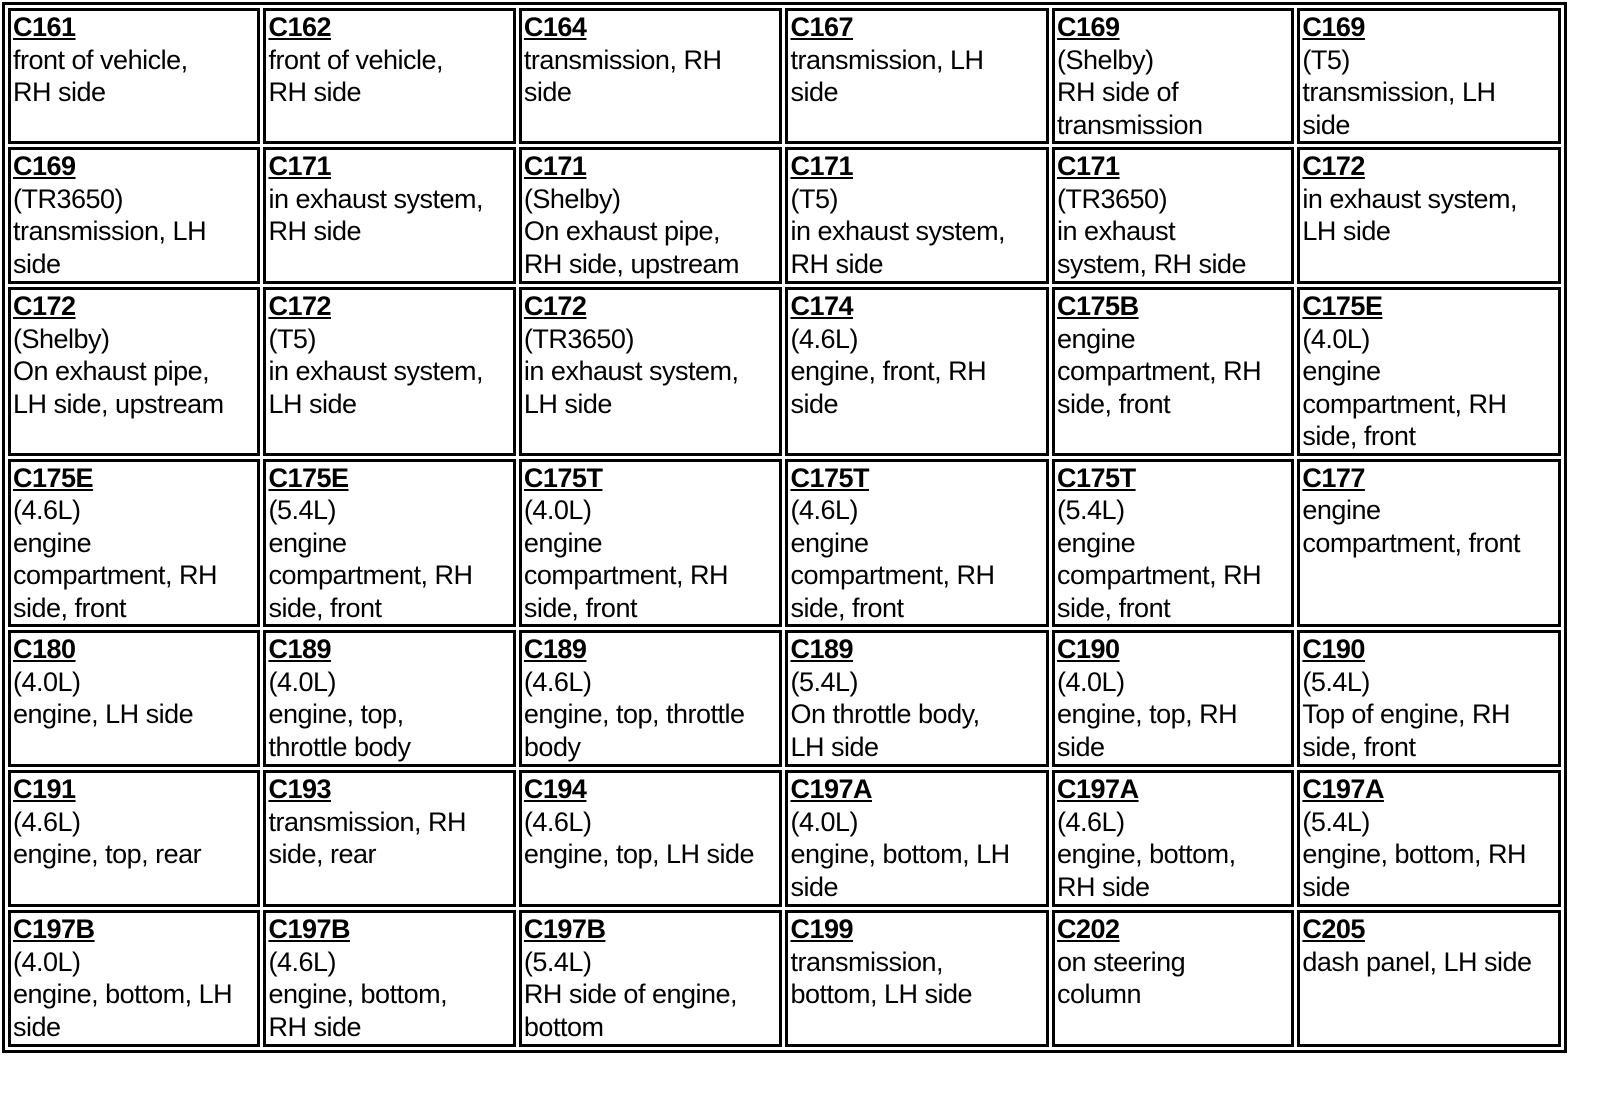 The width and height of the screenshot is (1600, 1106). Describe the element at coordinates (887, 59) in the screenshot. I see `location-text: transmission, LH` at that location.